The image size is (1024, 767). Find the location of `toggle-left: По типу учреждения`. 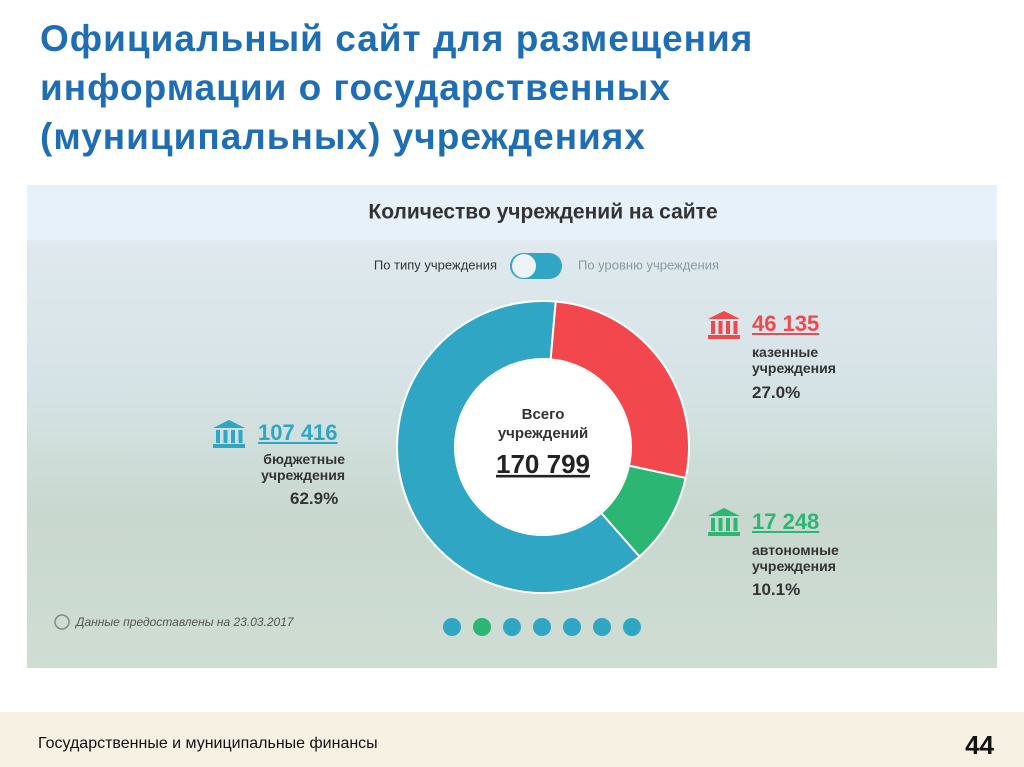

toggle-left: По типу учреждения is located at coordinates (435, 264).